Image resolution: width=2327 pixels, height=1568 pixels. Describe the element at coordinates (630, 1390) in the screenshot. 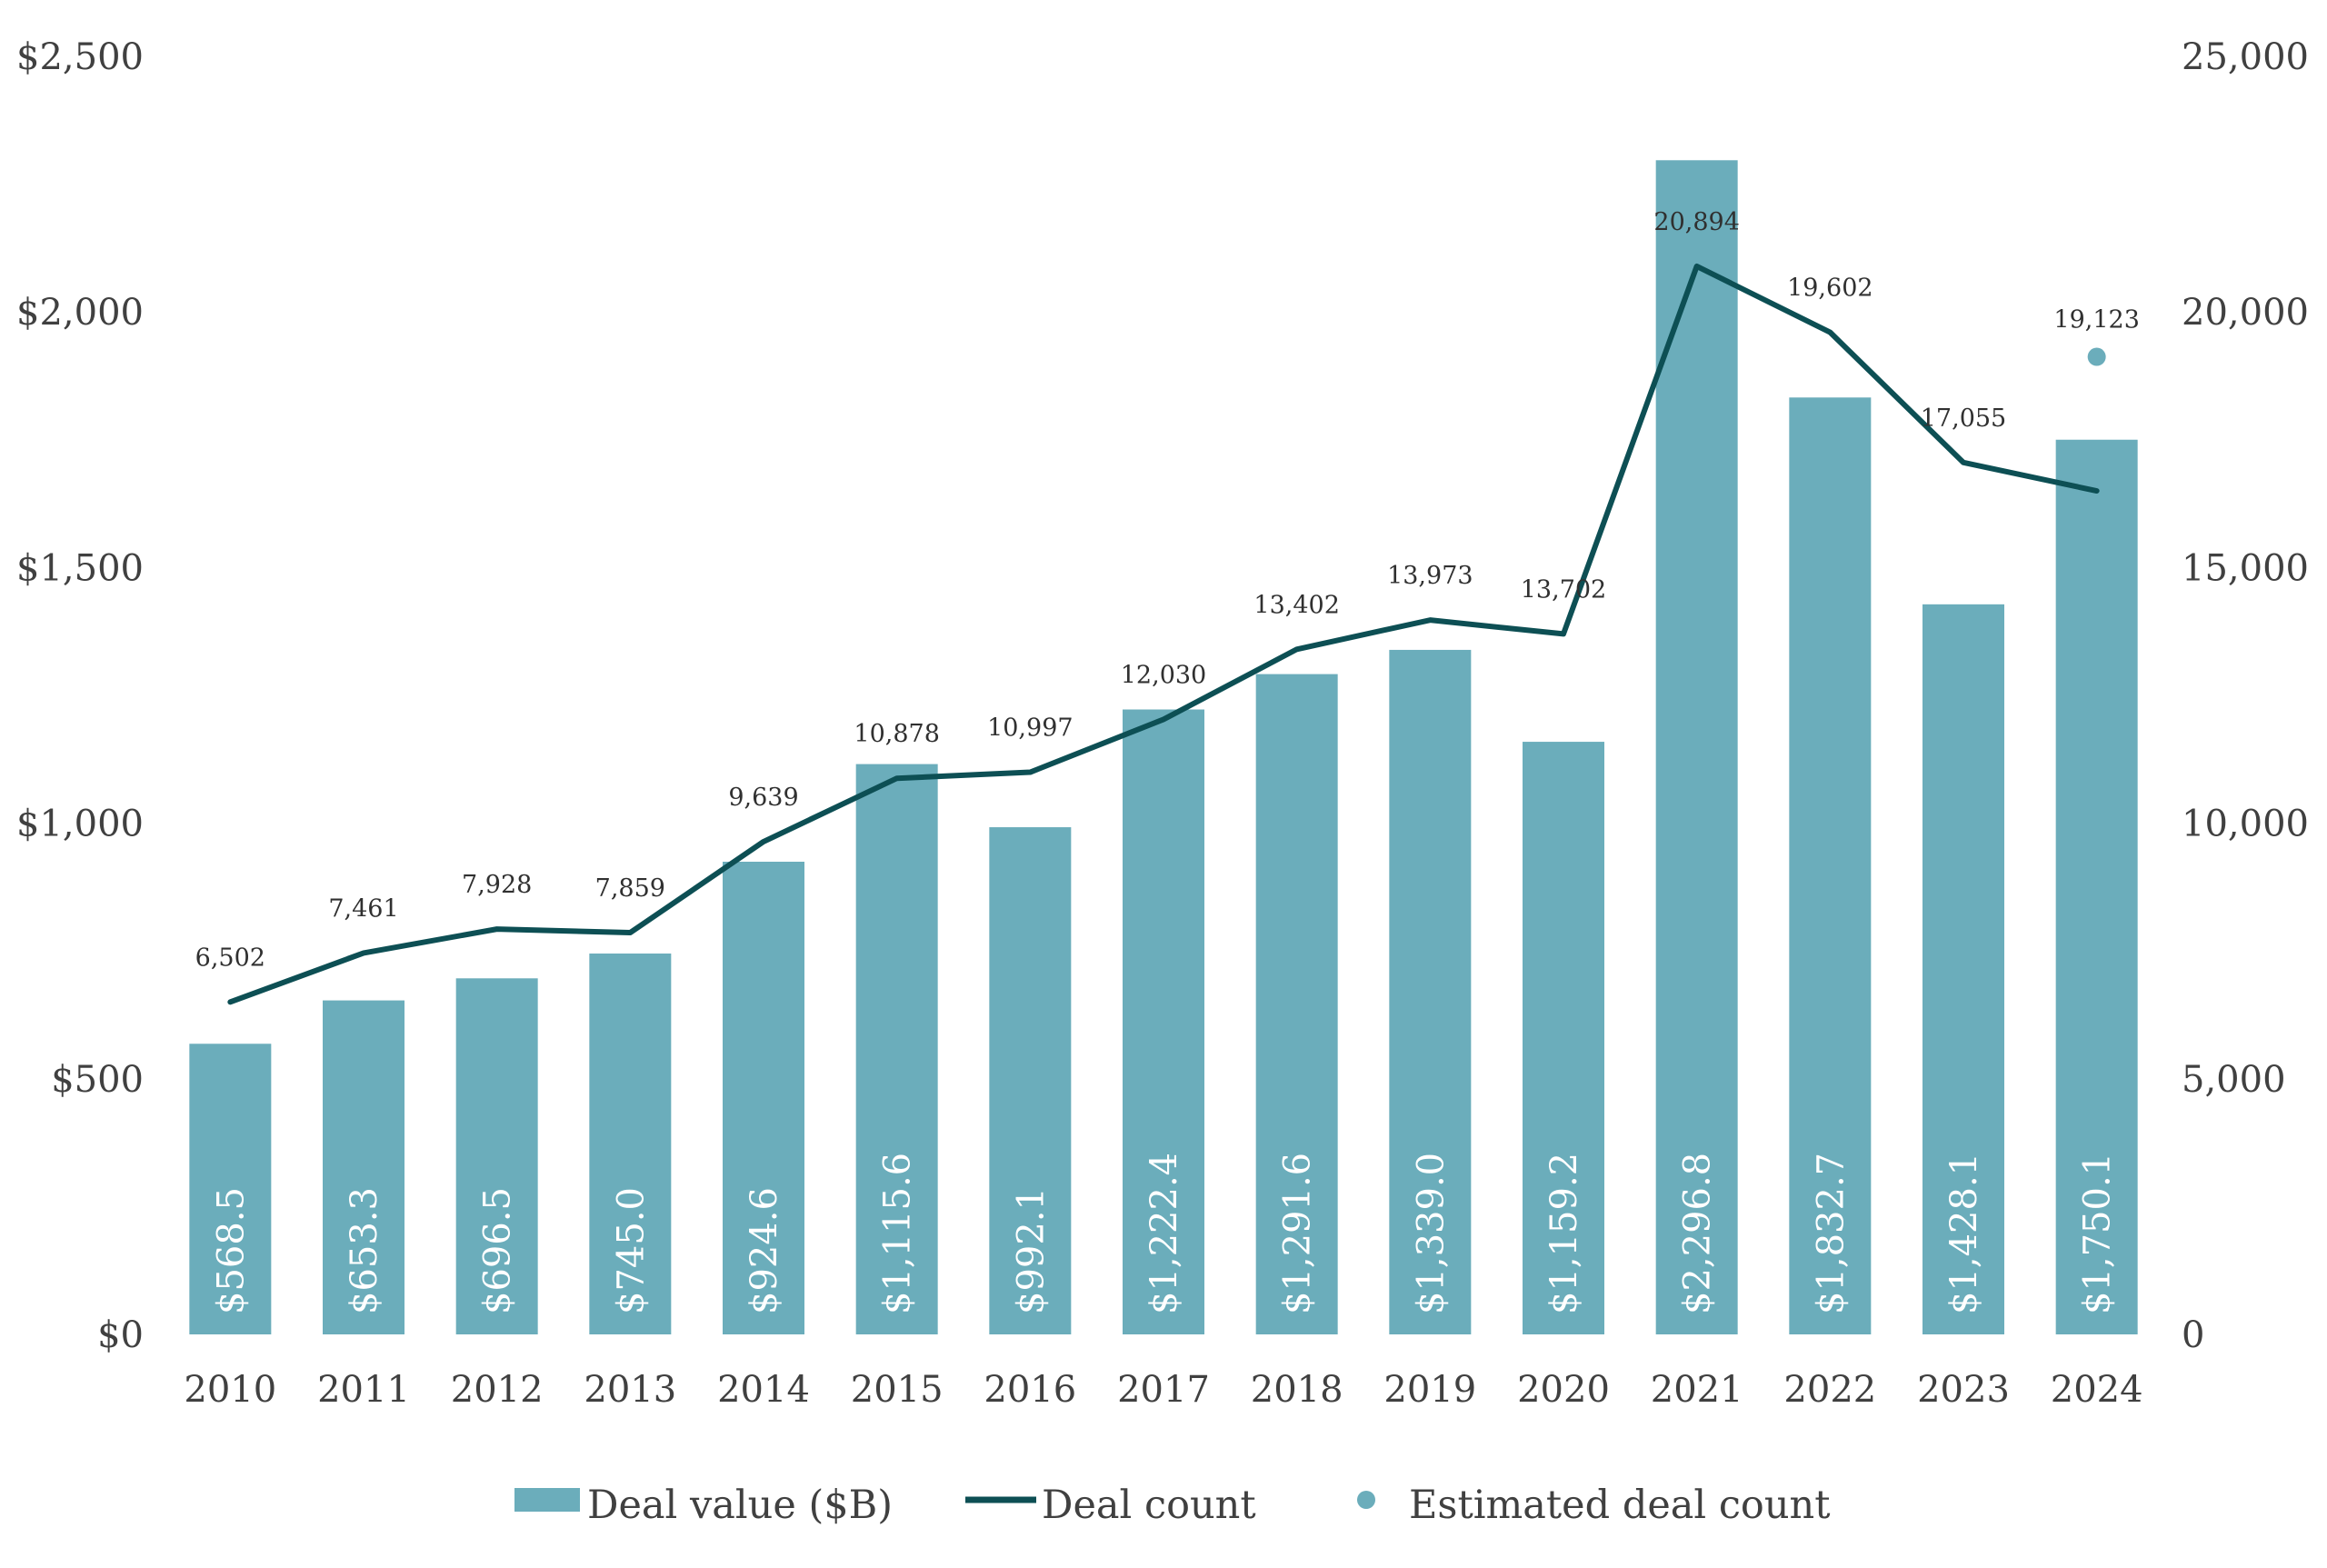

I see `x-axis-tick-label: 2013` at that location.